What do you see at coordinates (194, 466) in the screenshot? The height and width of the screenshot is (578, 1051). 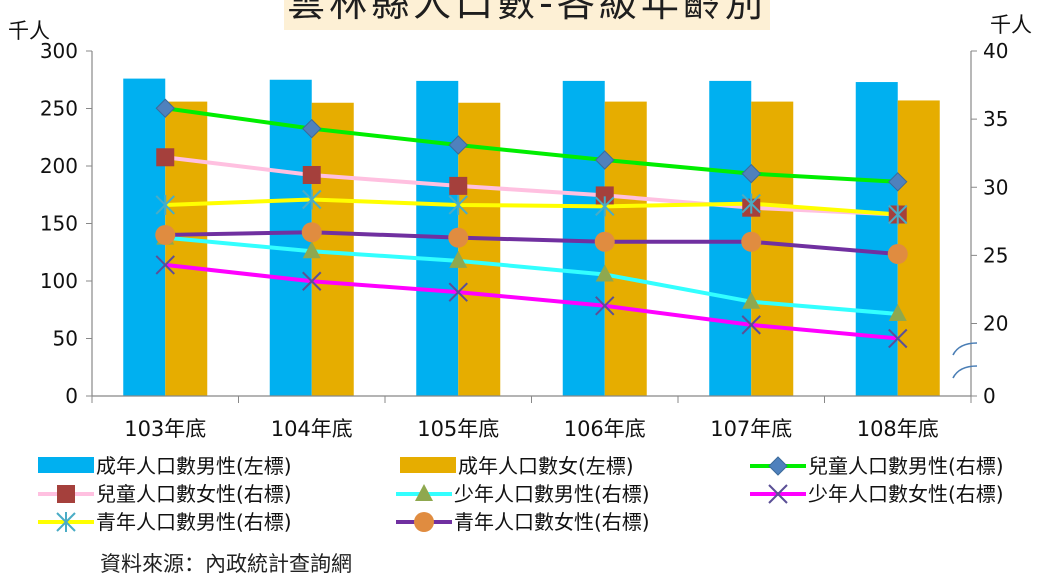 I see `legend-label: 成年人口數男性(左標)` at bounding box center [194, 466].